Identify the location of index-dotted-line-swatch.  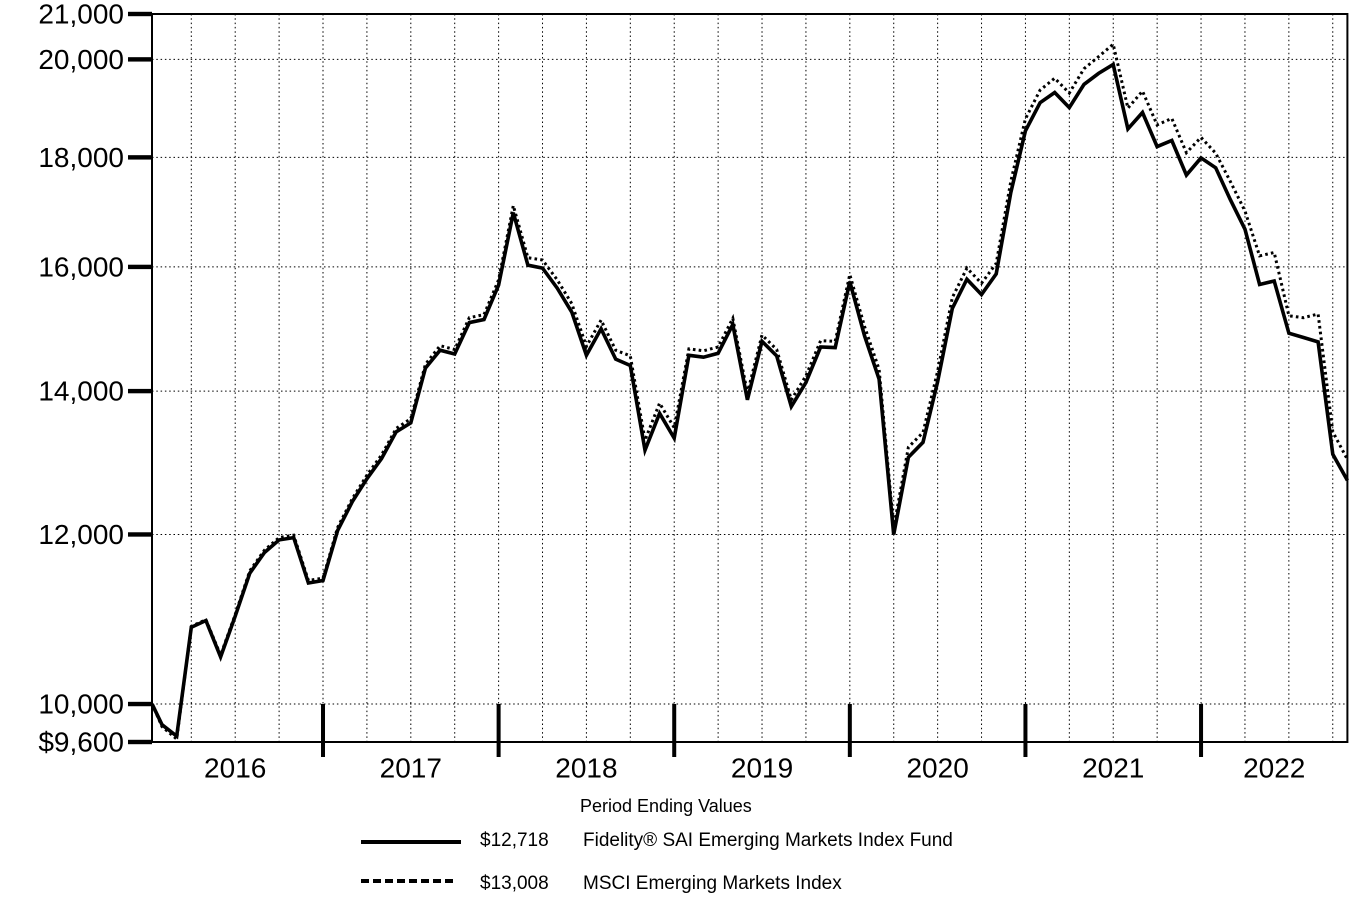
(408, 881).